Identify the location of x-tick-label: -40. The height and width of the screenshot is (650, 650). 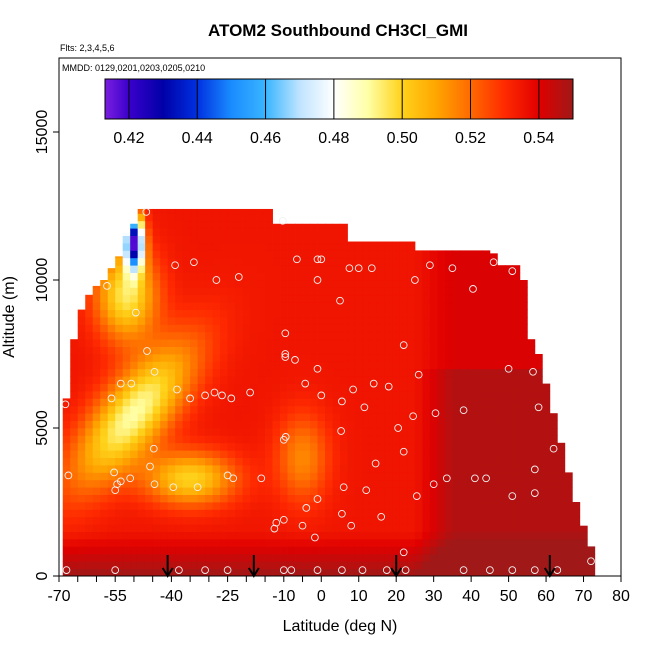
(171, 596).